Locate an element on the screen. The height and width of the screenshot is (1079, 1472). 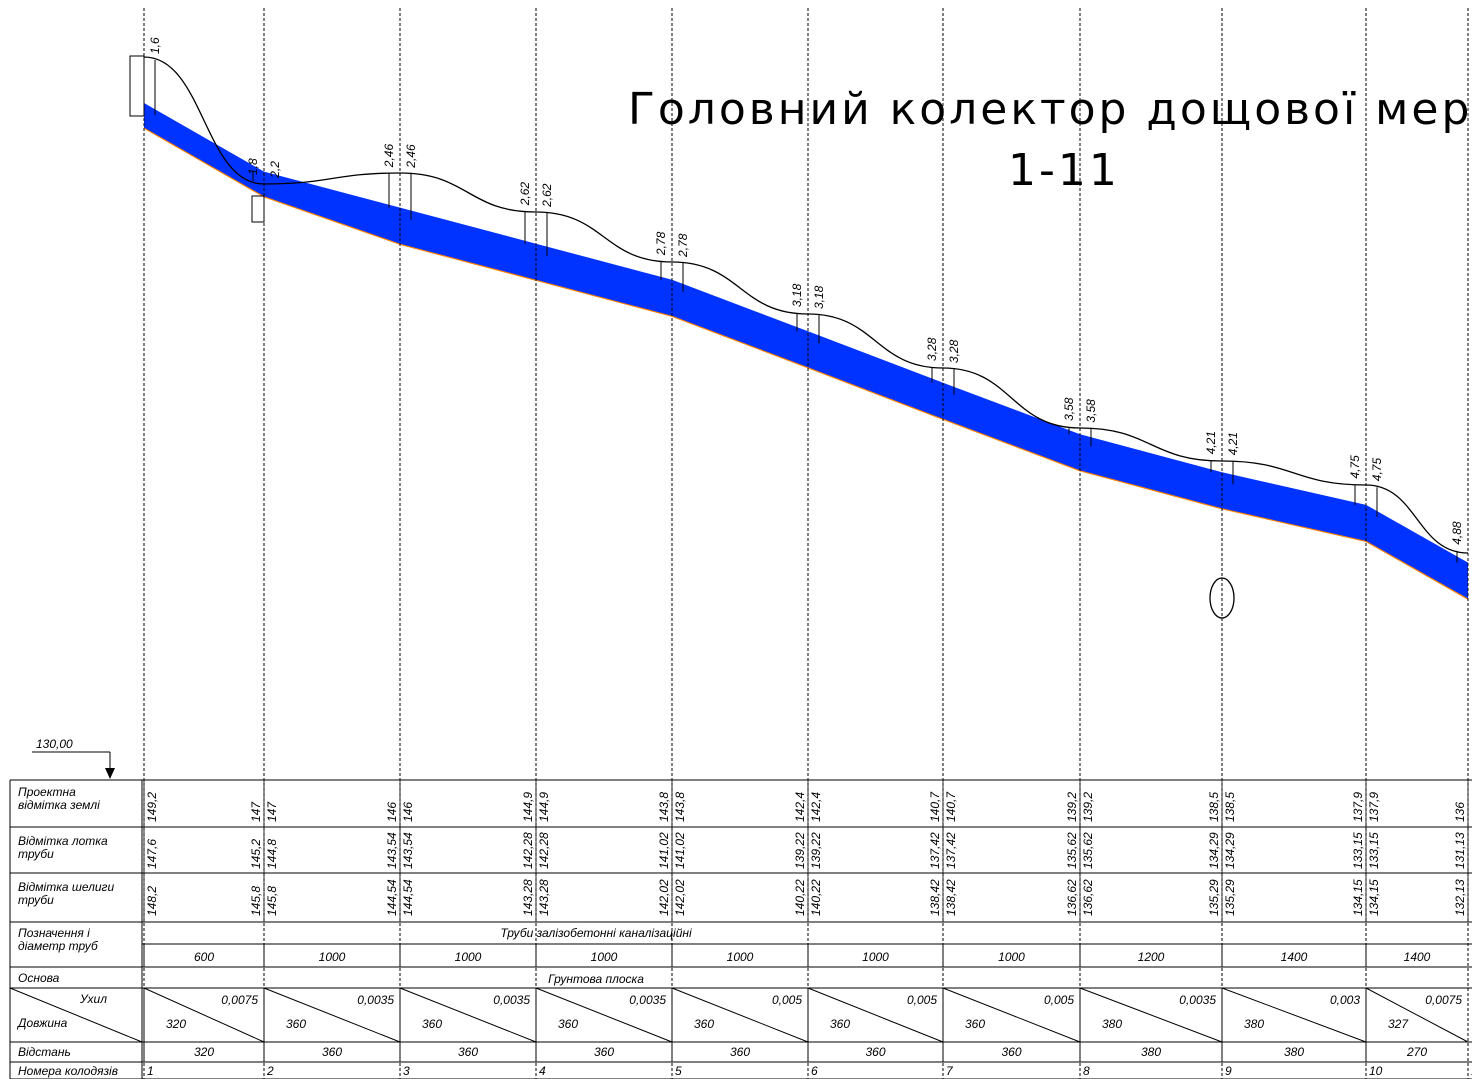
invert-elevation-value: 139,22 is located at coordinates (816, 850).